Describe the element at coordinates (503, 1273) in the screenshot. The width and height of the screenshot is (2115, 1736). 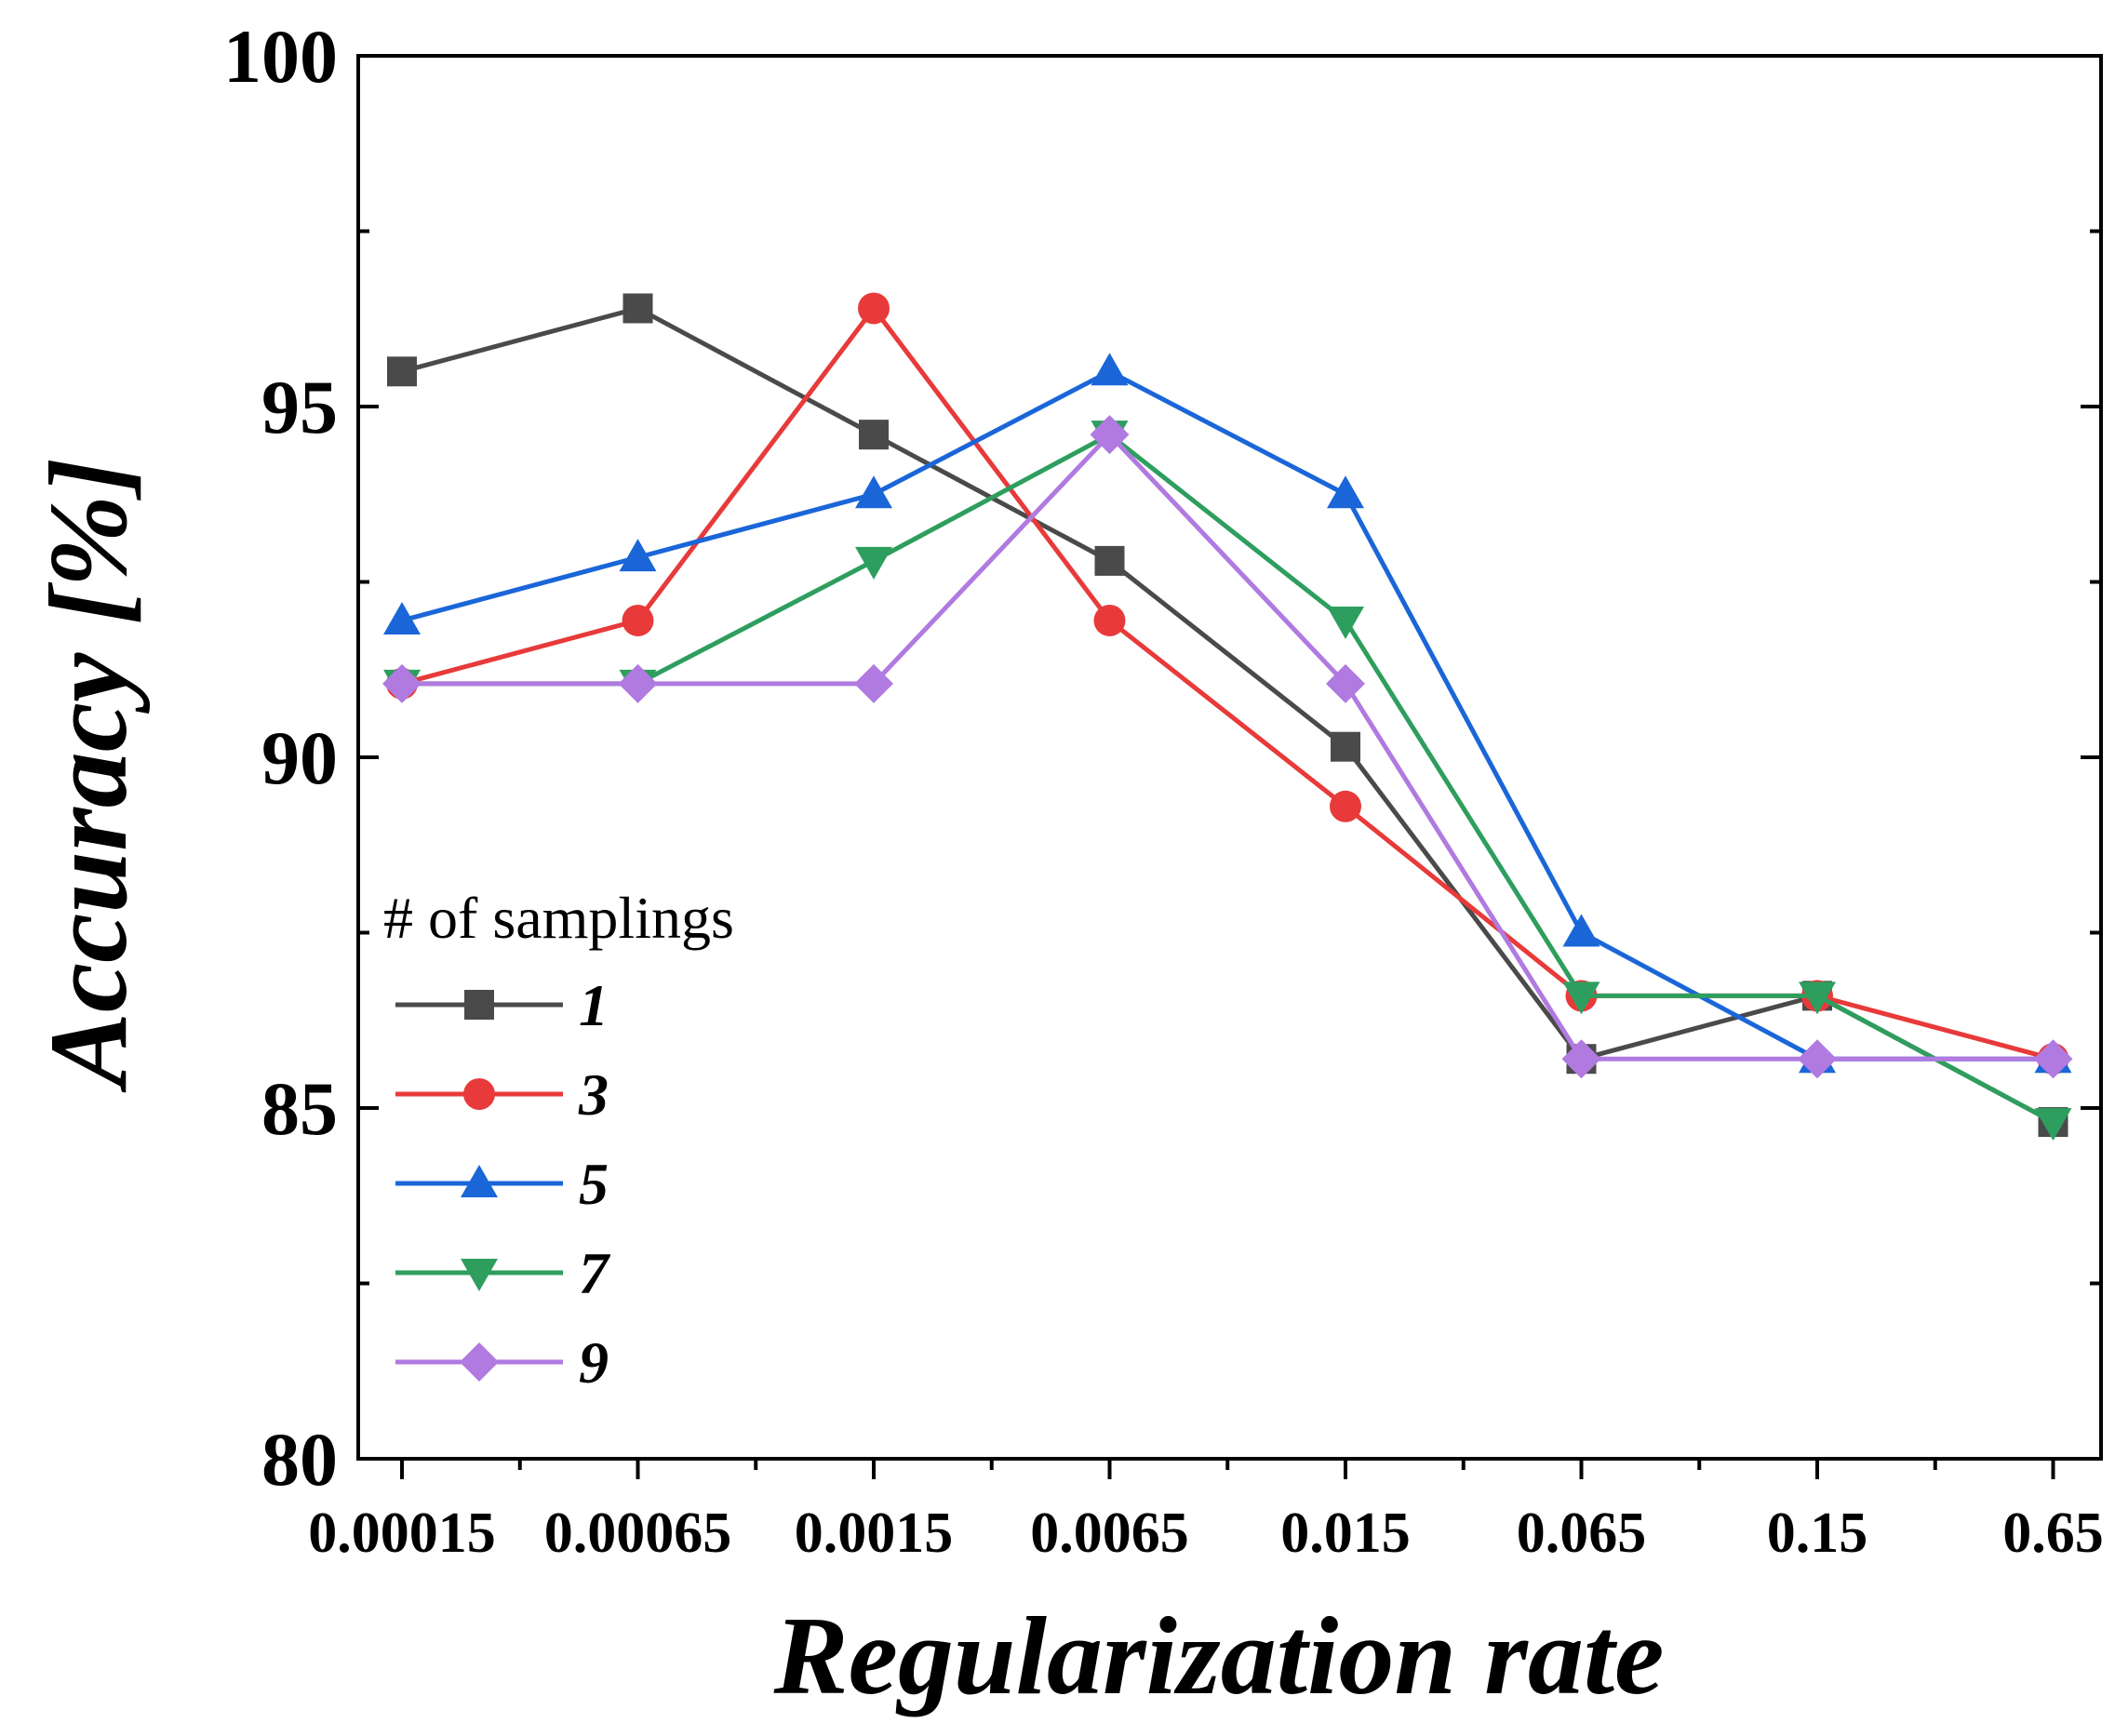
I see `legend-item-7: 7` at that location.